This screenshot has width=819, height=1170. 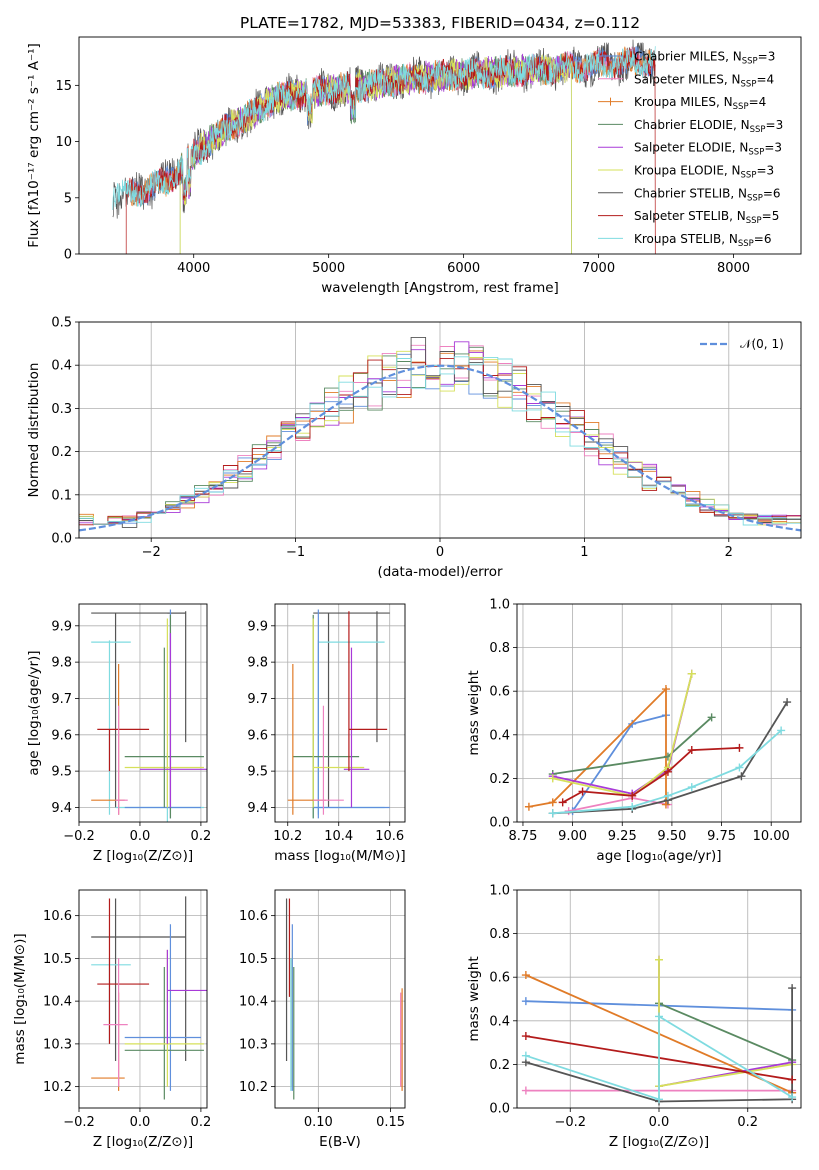 I want to click on weight-line-chabrier-stelib, so click(x=659, y=1045).